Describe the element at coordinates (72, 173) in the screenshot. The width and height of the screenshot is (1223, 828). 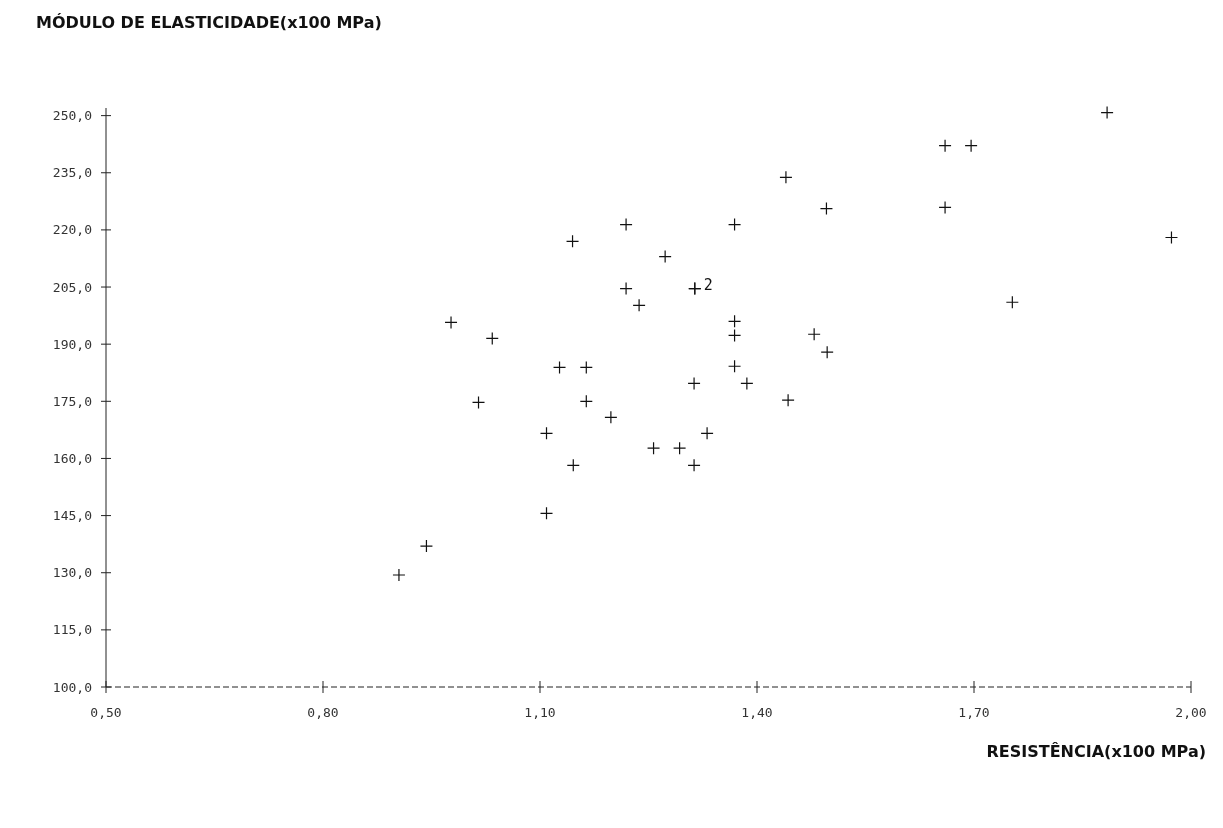
I see `y-tick-label: 235,0` at that location.